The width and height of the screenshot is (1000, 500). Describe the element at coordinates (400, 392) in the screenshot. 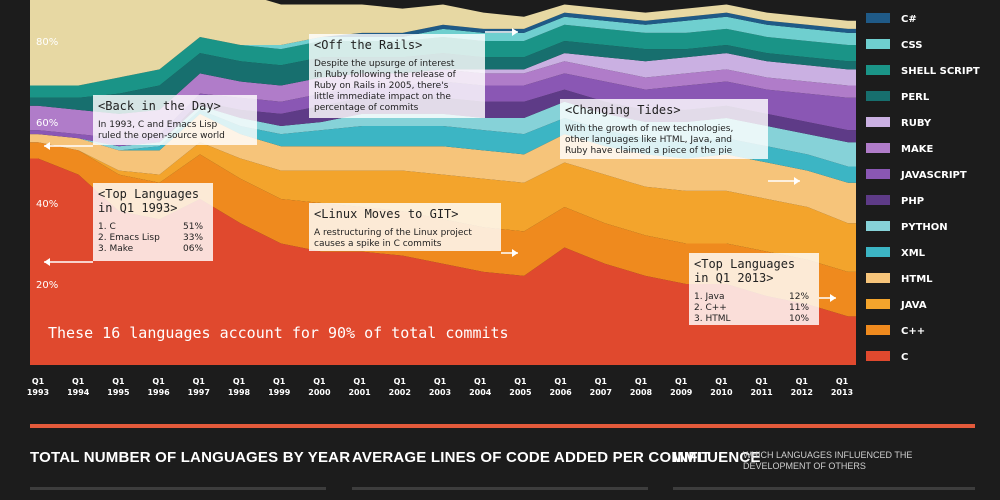

I see `x-tick-label: 2002` at that location.